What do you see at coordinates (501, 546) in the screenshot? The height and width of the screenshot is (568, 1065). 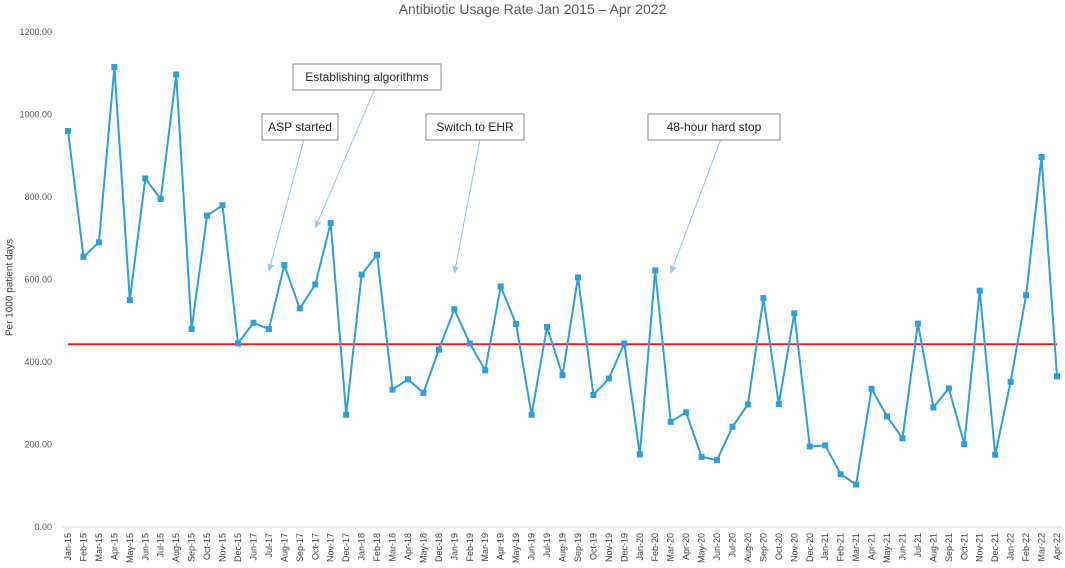 I see `x-tick-label: Apr-19` at bounding box center [501, 546].